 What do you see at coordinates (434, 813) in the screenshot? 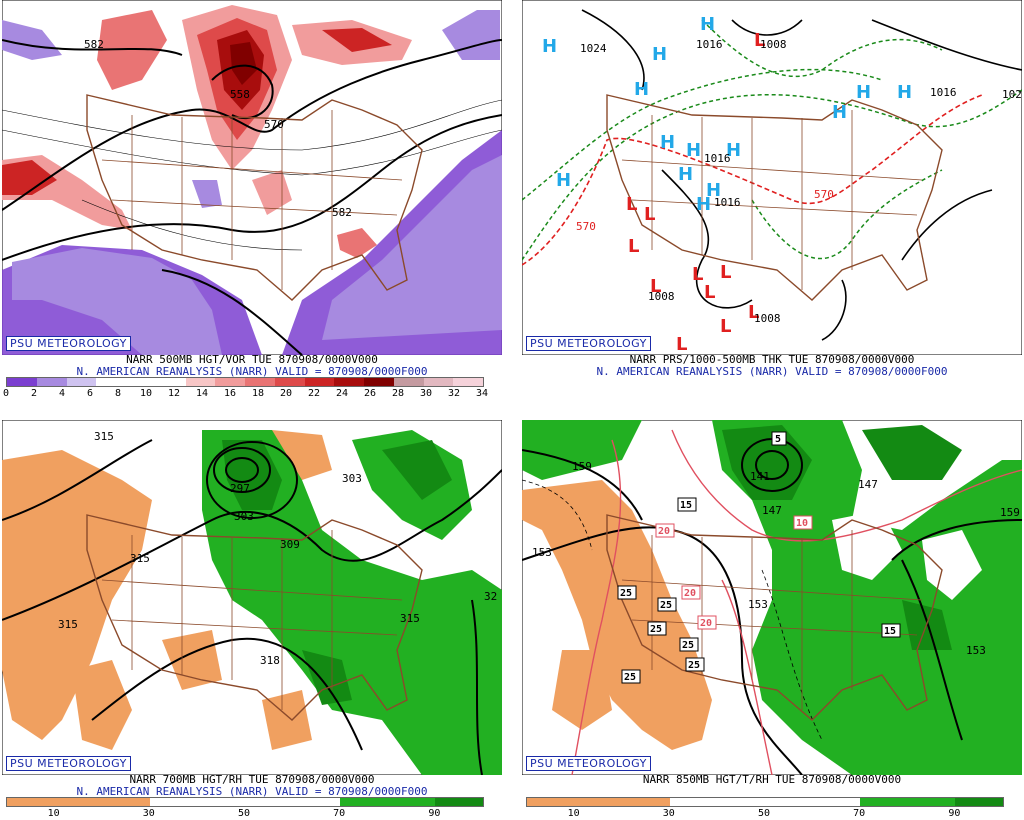
I see `colorbar-tick-label: 90` at bounding box center [434, 813].